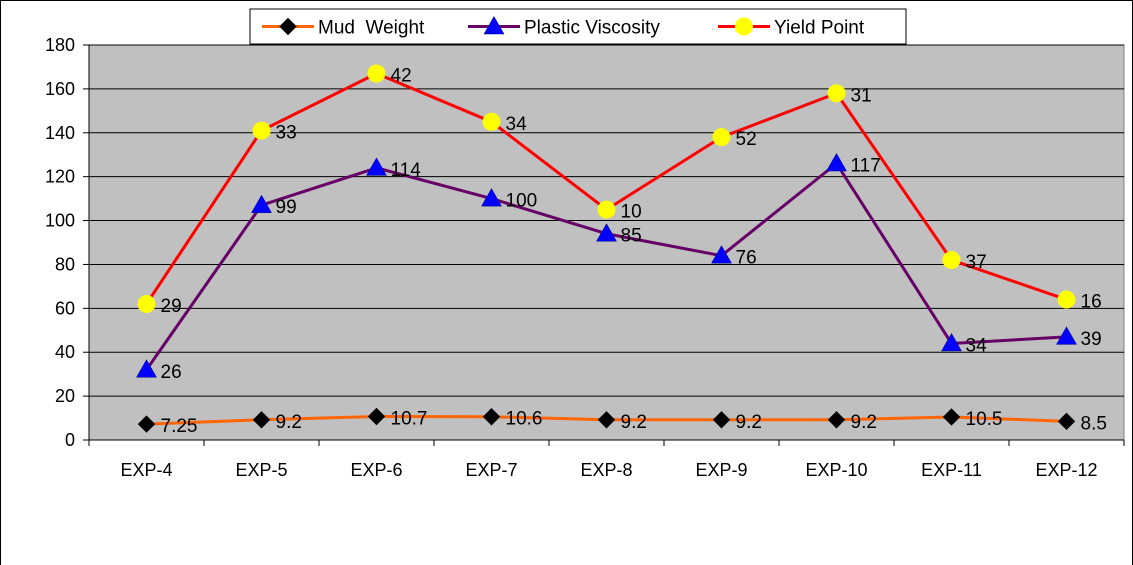  What do you see at coordinates (491, 470) in the screenshot?
I see `x-tick-label: EXP-7` at bounding box center [491, 470].